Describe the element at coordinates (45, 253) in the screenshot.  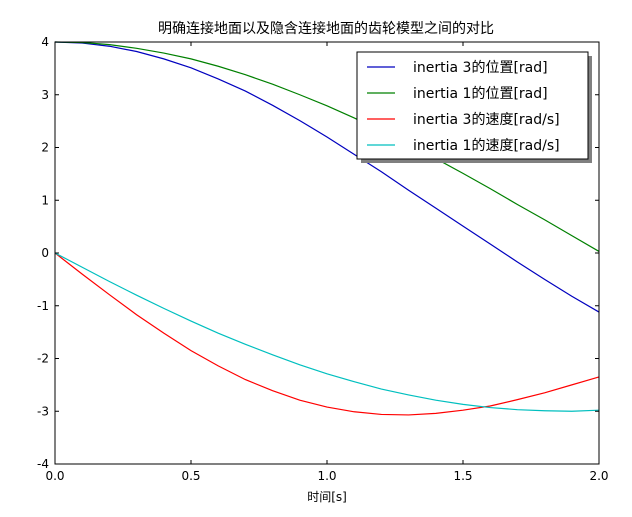
I see `y-tick-label: 0` at that location.